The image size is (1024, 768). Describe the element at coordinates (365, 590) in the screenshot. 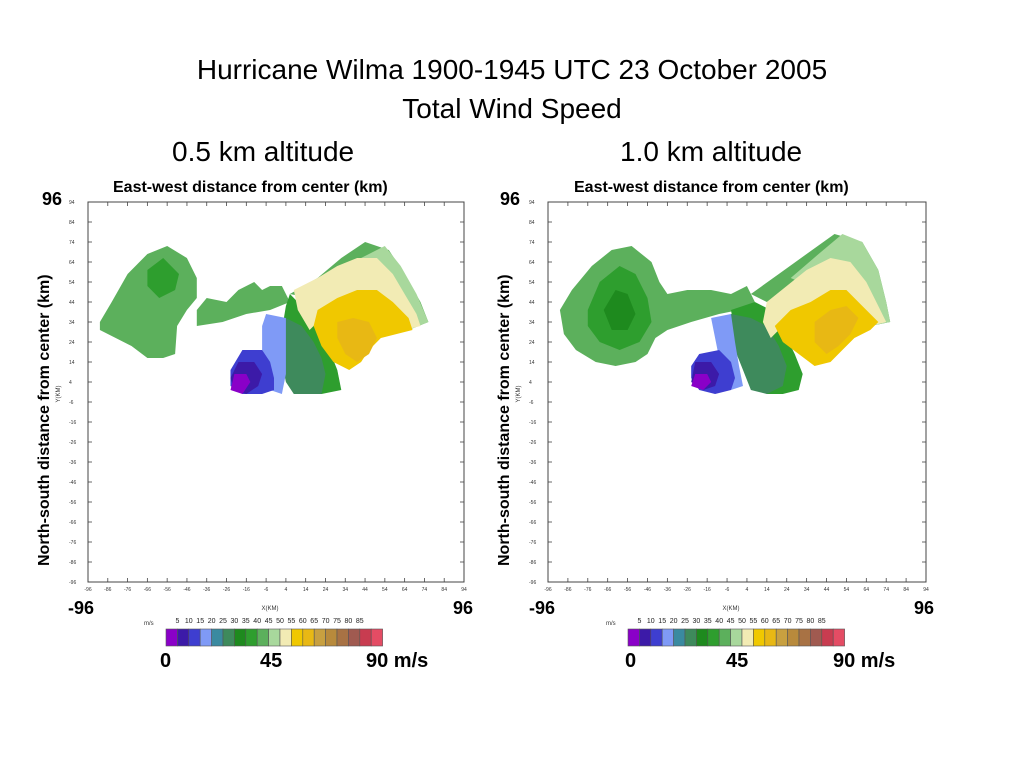

I see `x-tick-label-left-14: 44` at that location.